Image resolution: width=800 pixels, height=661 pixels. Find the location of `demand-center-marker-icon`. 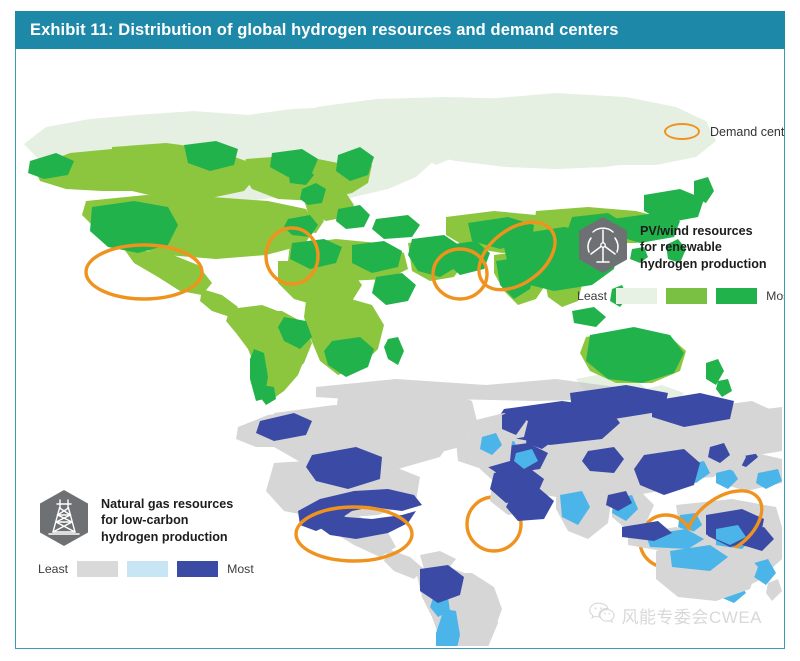

demand-center-marker-icon is located at coordinates (682, 131).